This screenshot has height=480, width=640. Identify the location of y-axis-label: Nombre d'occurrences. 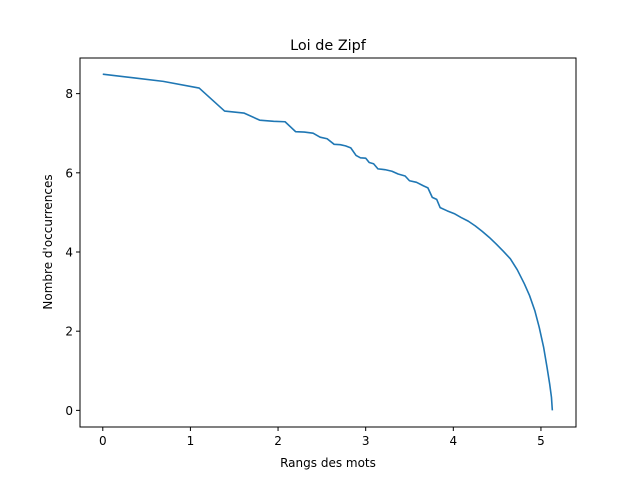
(48, 241).